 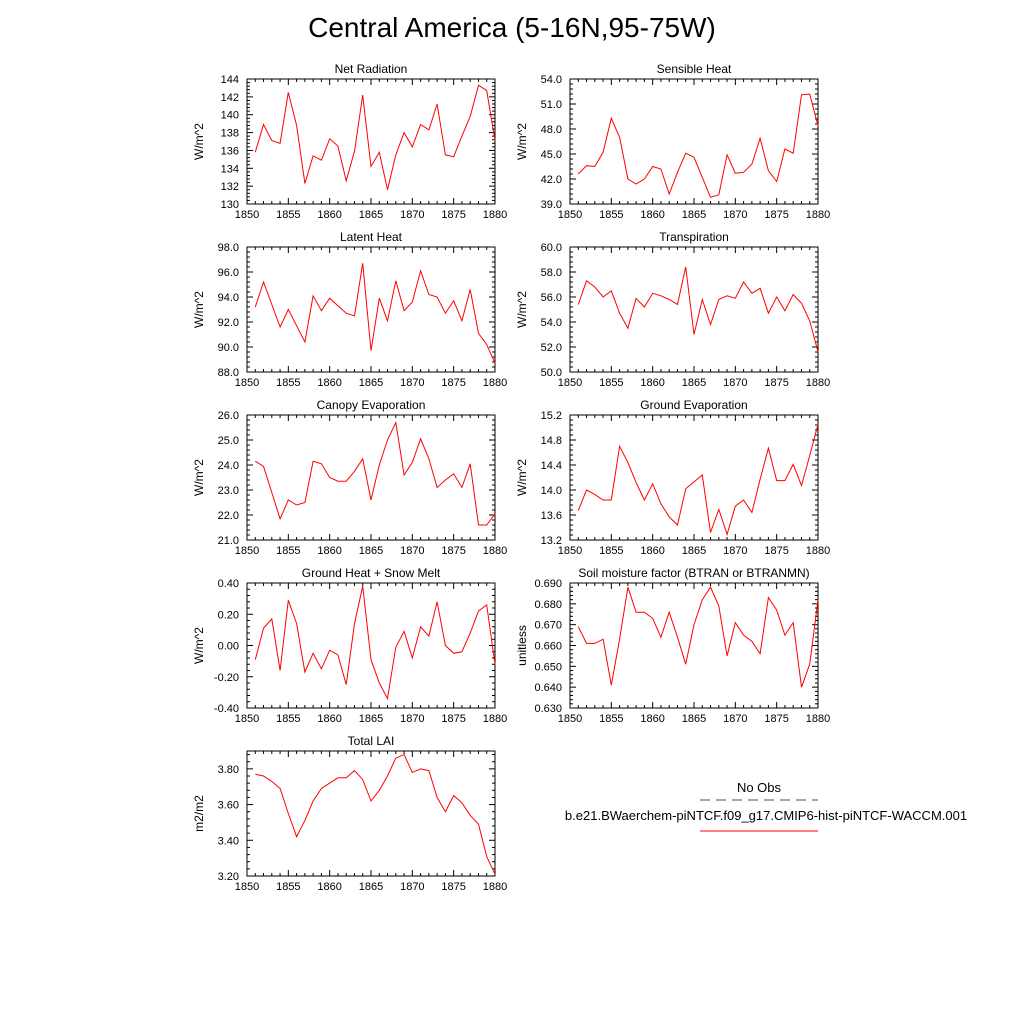 I want to click on y-tick-label: 14.8, so click(x=551, y=441).